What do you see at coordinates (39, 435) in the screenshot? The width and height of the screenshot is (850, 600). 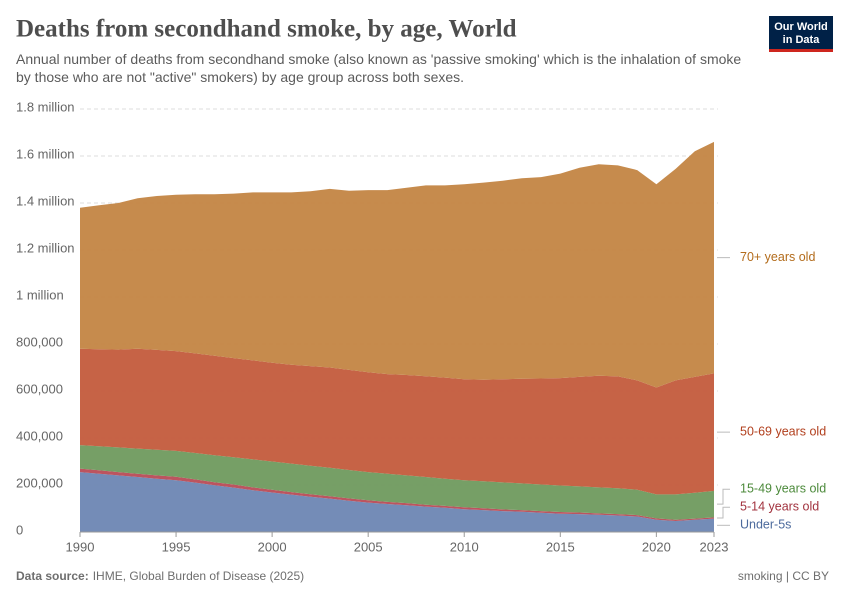 I see `y-tick-label: 400,000` at bounding box center [39, 435].